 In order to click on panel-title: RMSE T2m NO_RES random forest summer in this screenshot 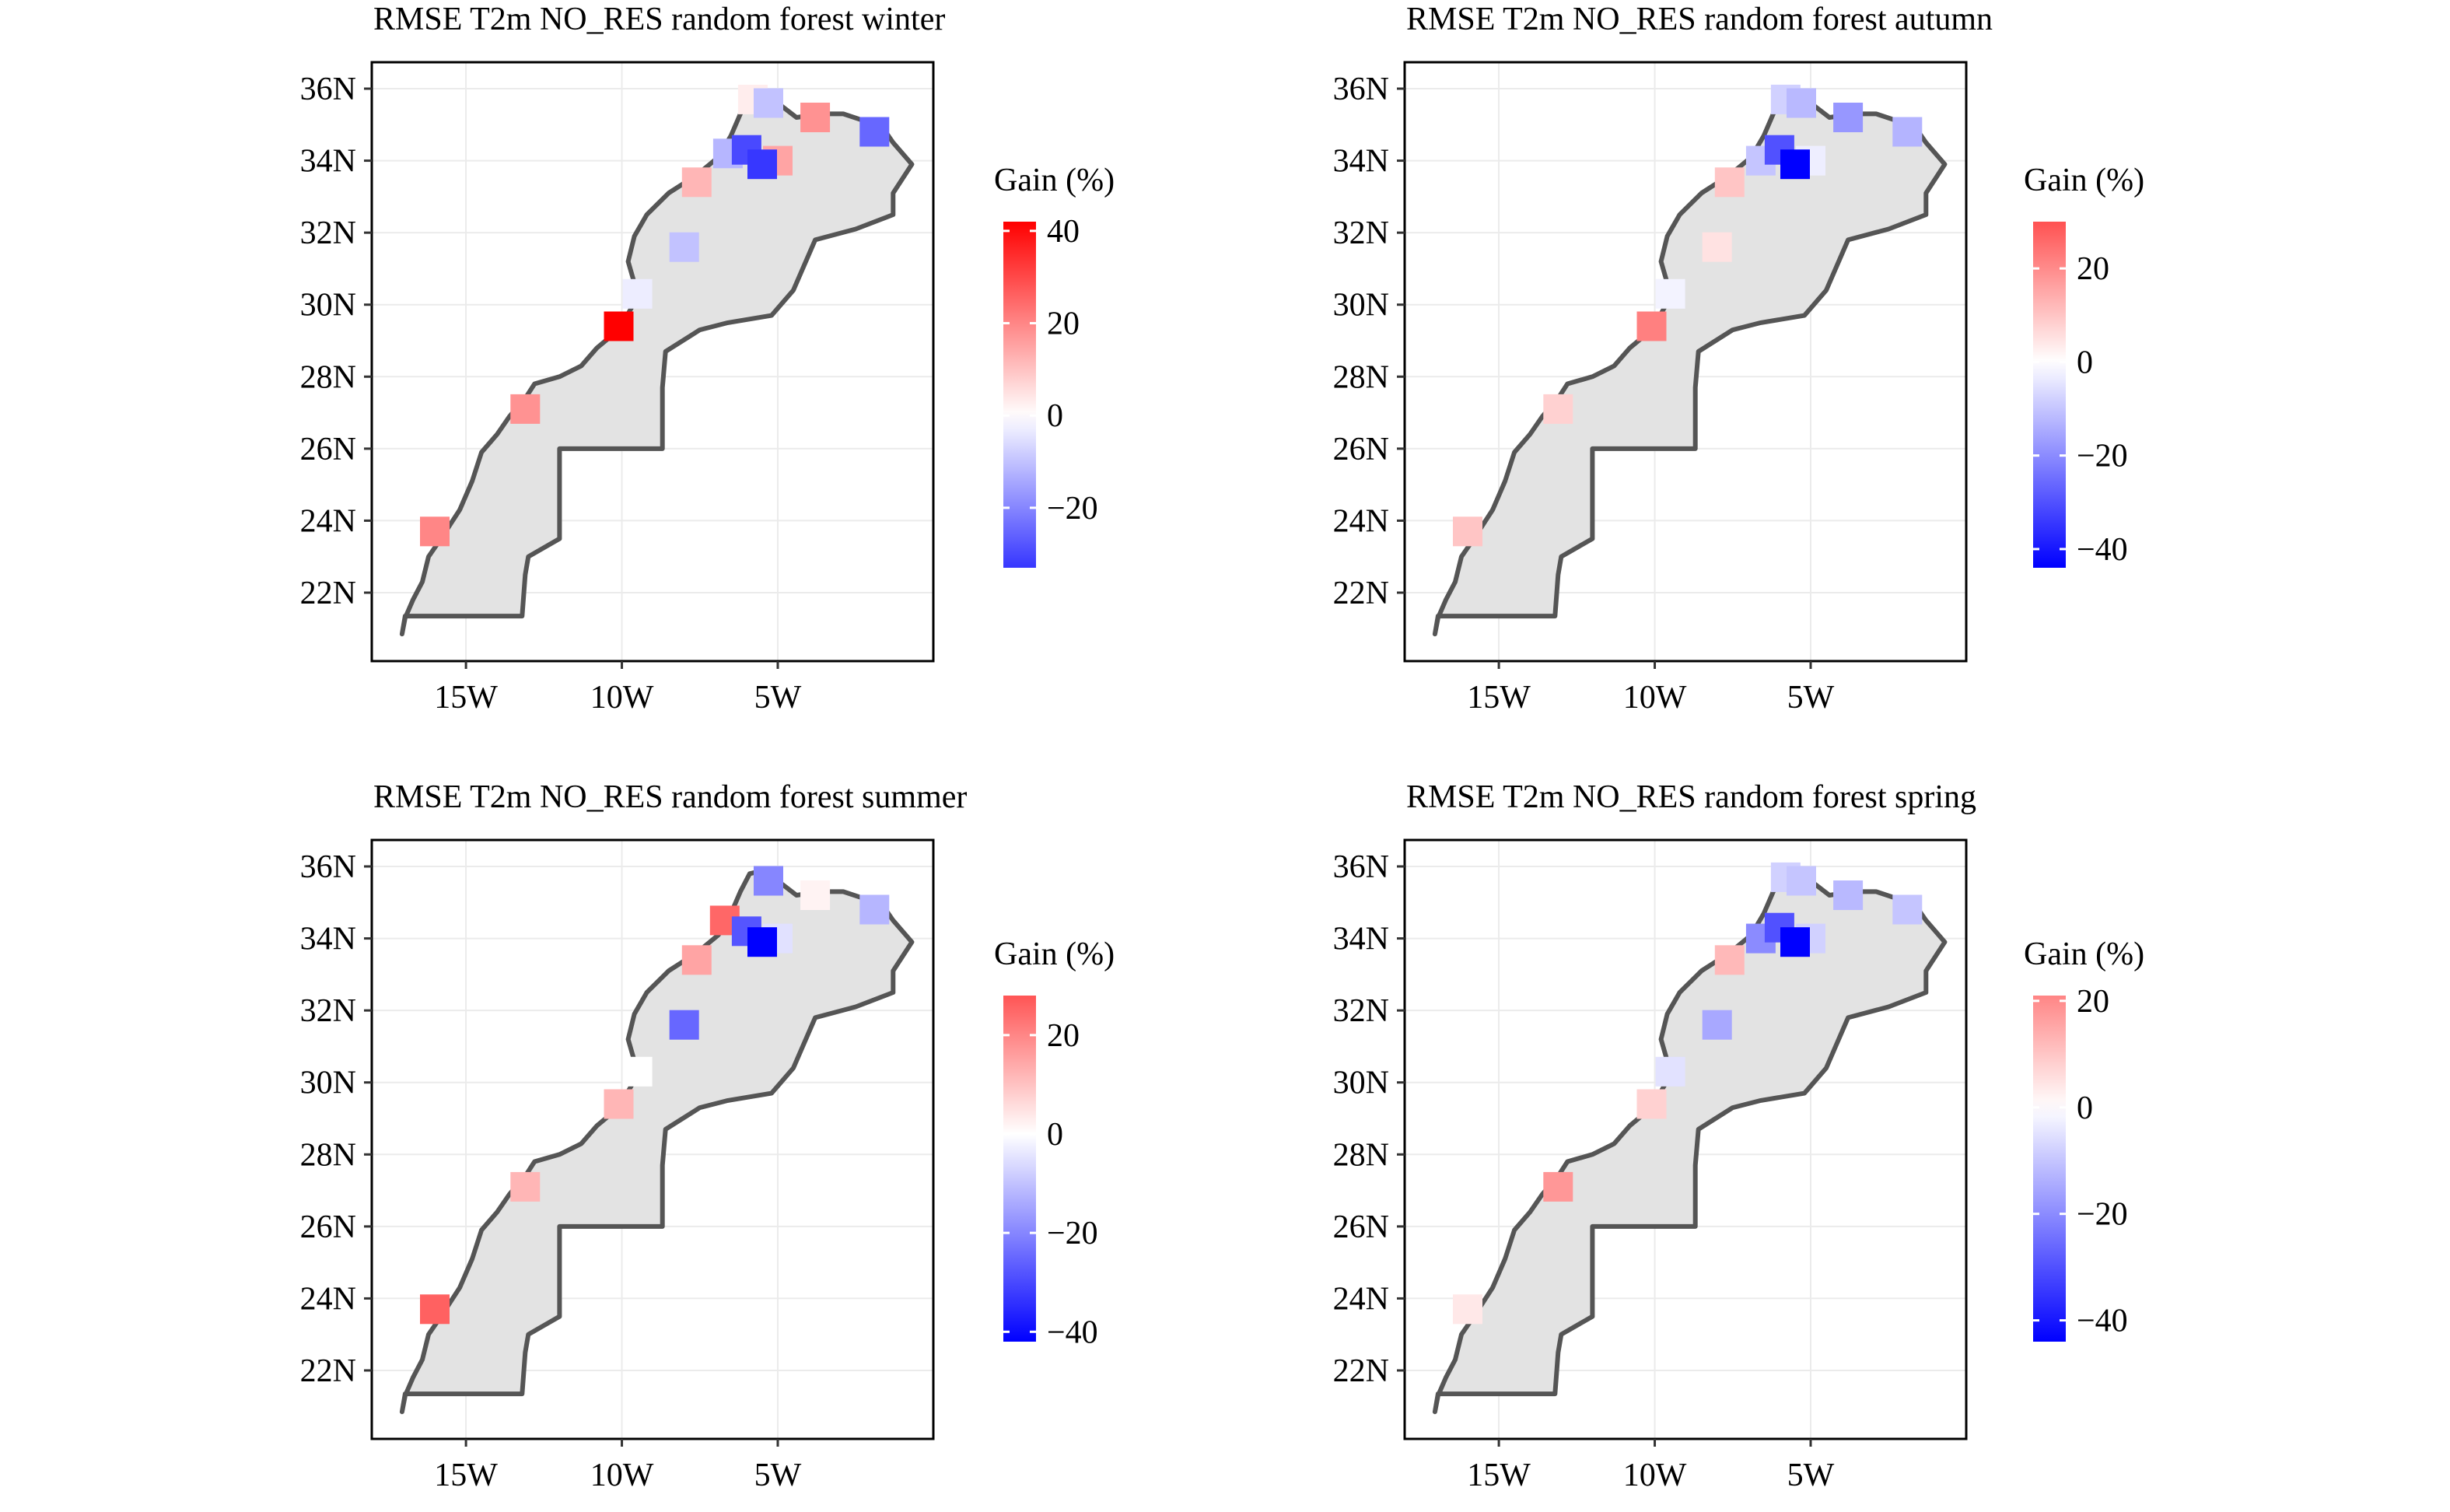, I will do `click(670, 797)`.